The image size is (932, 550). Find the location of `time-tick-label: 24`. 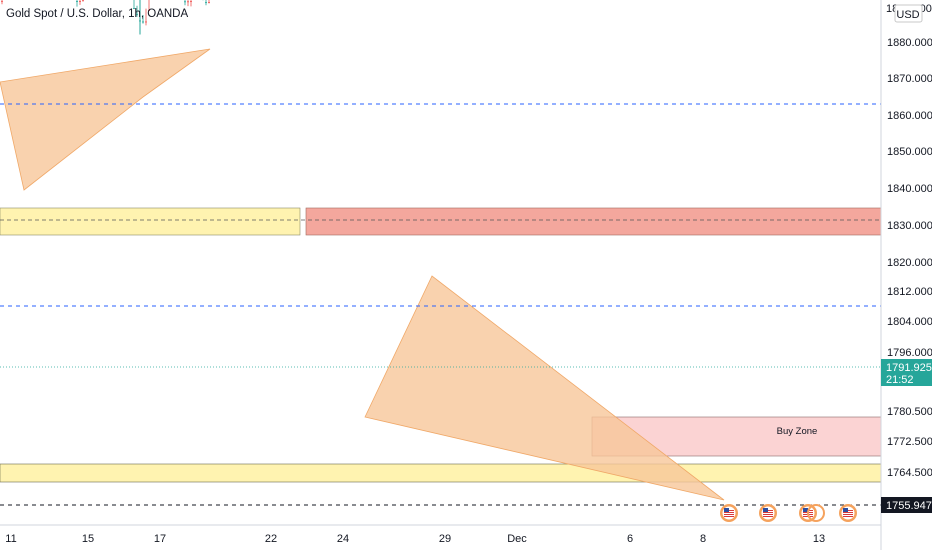

time-tick-label: 24 is located at coordinates (343, 539).